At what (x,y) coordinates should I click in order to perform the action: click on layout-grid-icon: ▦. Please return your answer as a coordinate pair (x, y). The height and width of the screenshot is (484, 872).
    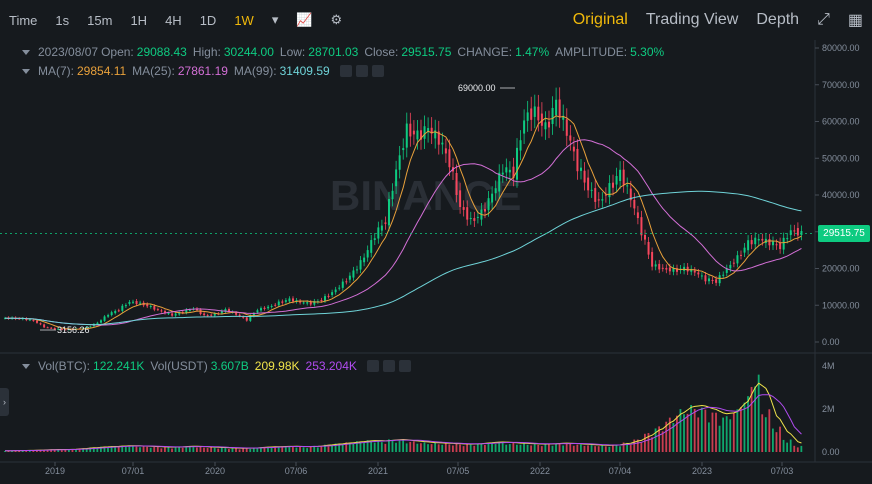
    Looking at the image, I should click on (855, 20).